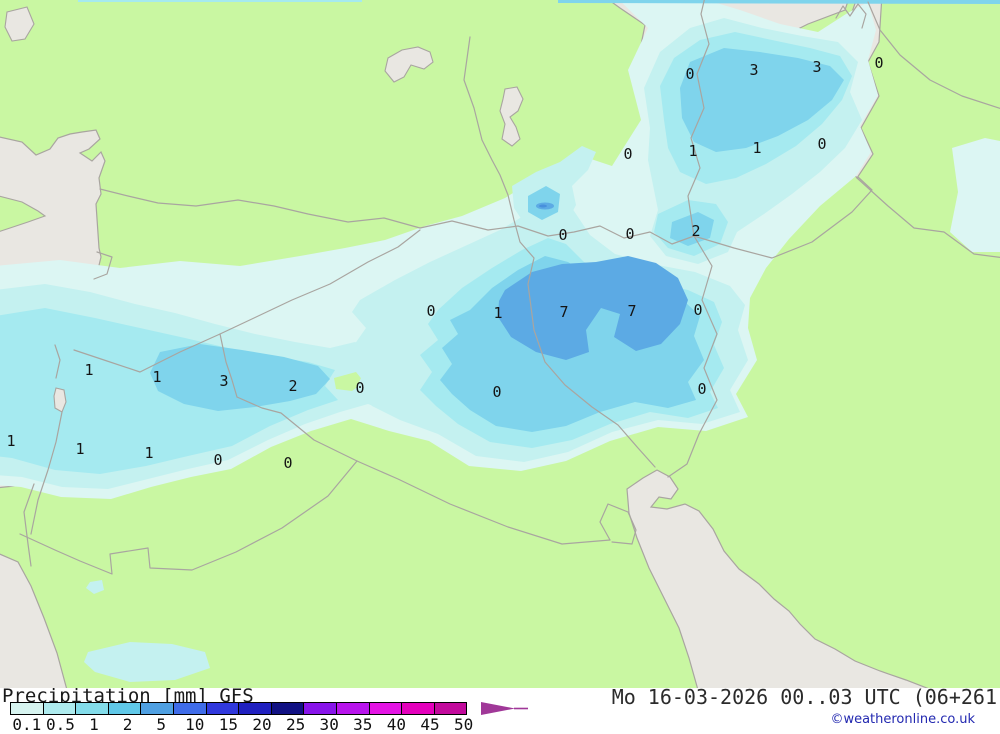  What do you see at coordinates (220, 1) in the screenshot?
I see `precip-topedge-strip-west` at bounding box center [220, 1].